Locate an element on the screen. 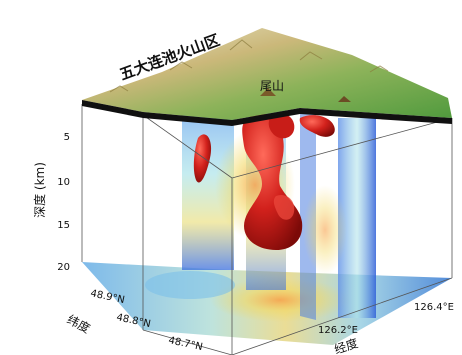 The width and height of the screenshot is (462, 355). lon-tick: 126.2°E is located at coordinates (338, 330).